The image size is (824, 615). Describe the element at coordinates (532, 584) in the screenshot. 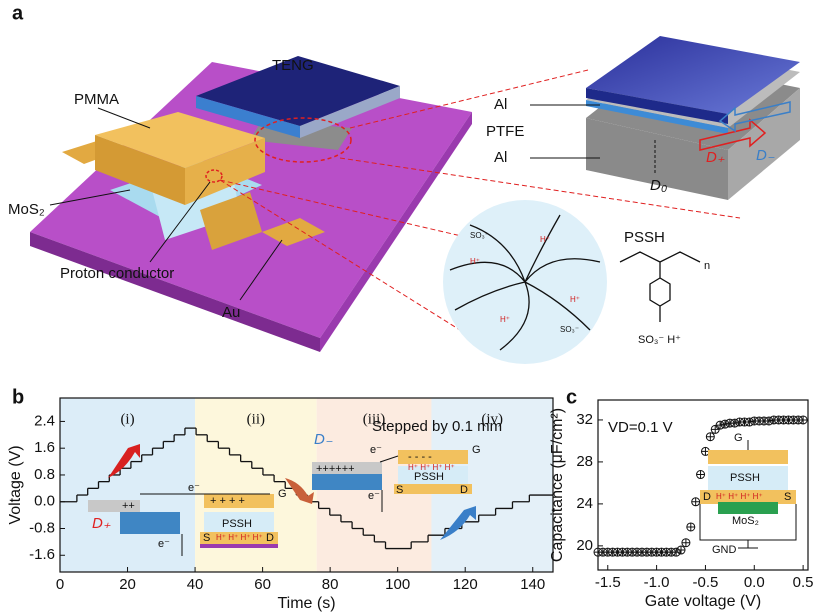

I see `x-tick-label: 140` at that location.